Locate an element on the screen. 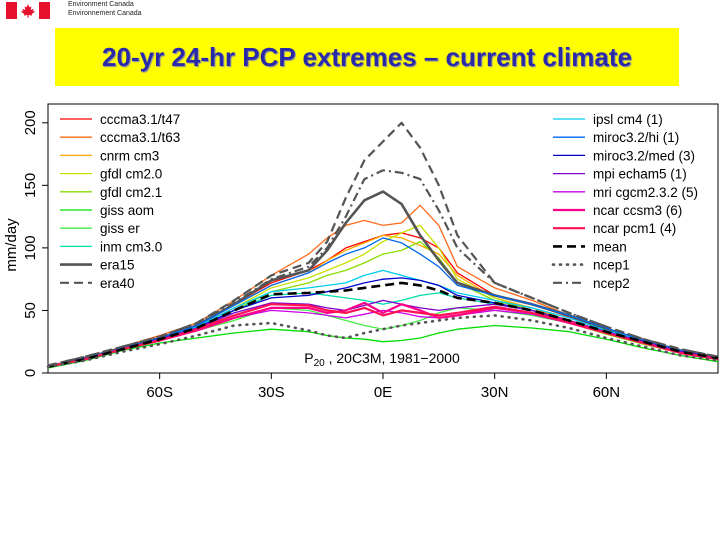 This screenshot has width=720, height=540. legend-label: miroc3.2/med (3) is located at coordinates (644, 155).